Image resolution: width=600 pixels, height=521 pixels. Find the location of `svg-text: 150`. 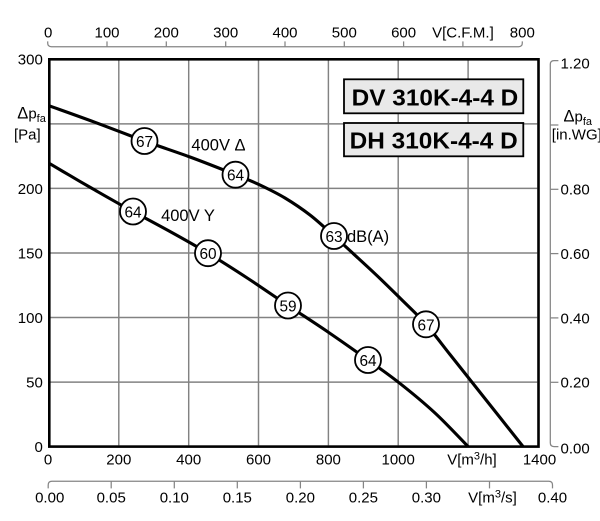

svg-text: 150 is located at coordinates (30, 253).